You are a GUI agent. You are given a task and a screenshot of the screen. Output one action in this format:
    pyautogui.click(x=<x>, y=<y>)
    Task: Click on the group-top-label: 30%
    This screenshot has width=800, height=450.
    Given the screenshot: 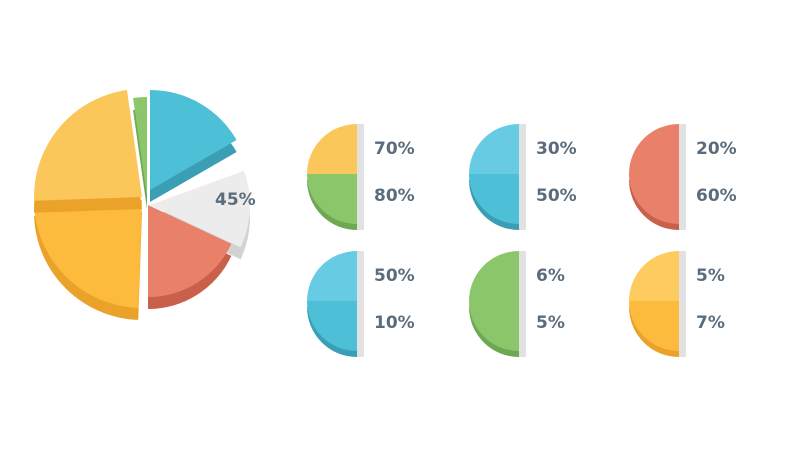 What is the action you would take?
    pyautogui.click(x=556, y=149)
    